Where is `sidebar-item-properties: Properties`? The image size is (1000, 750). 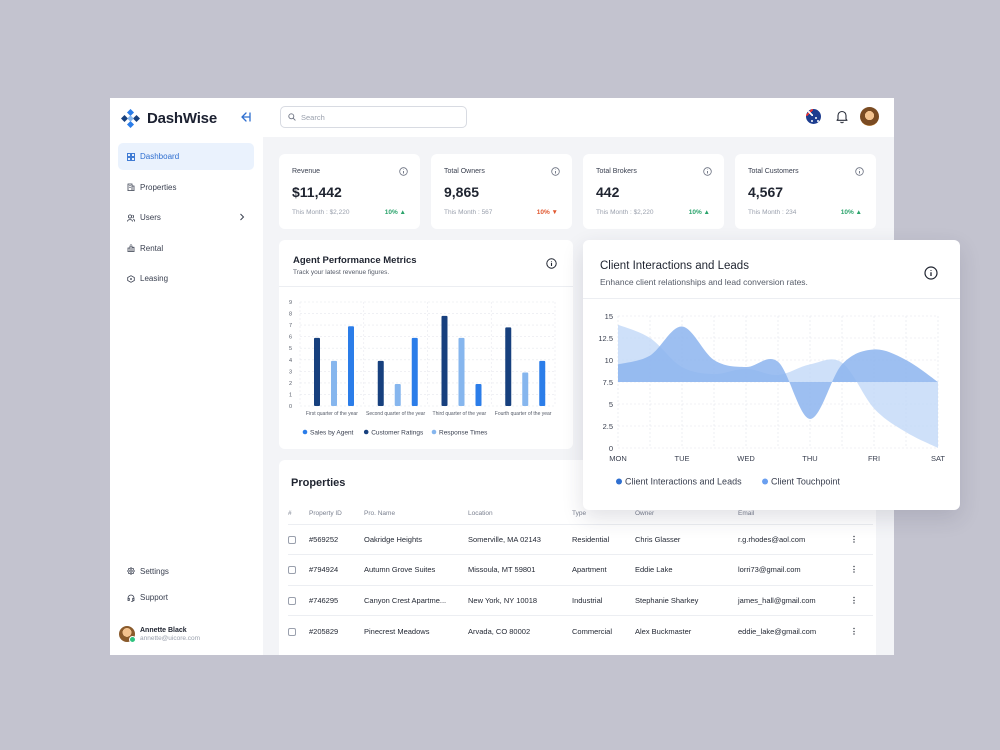 sidebar-item-properties: Properties is located at coordinates (186, 187).